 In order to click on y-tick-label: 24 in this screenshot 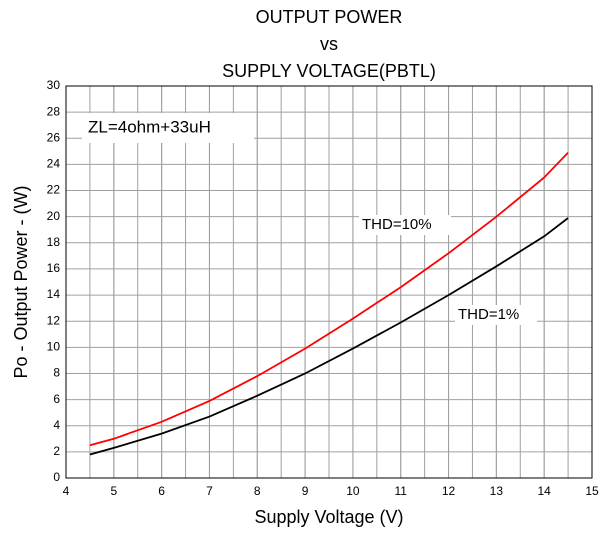, I will do `click(54, 164)`.